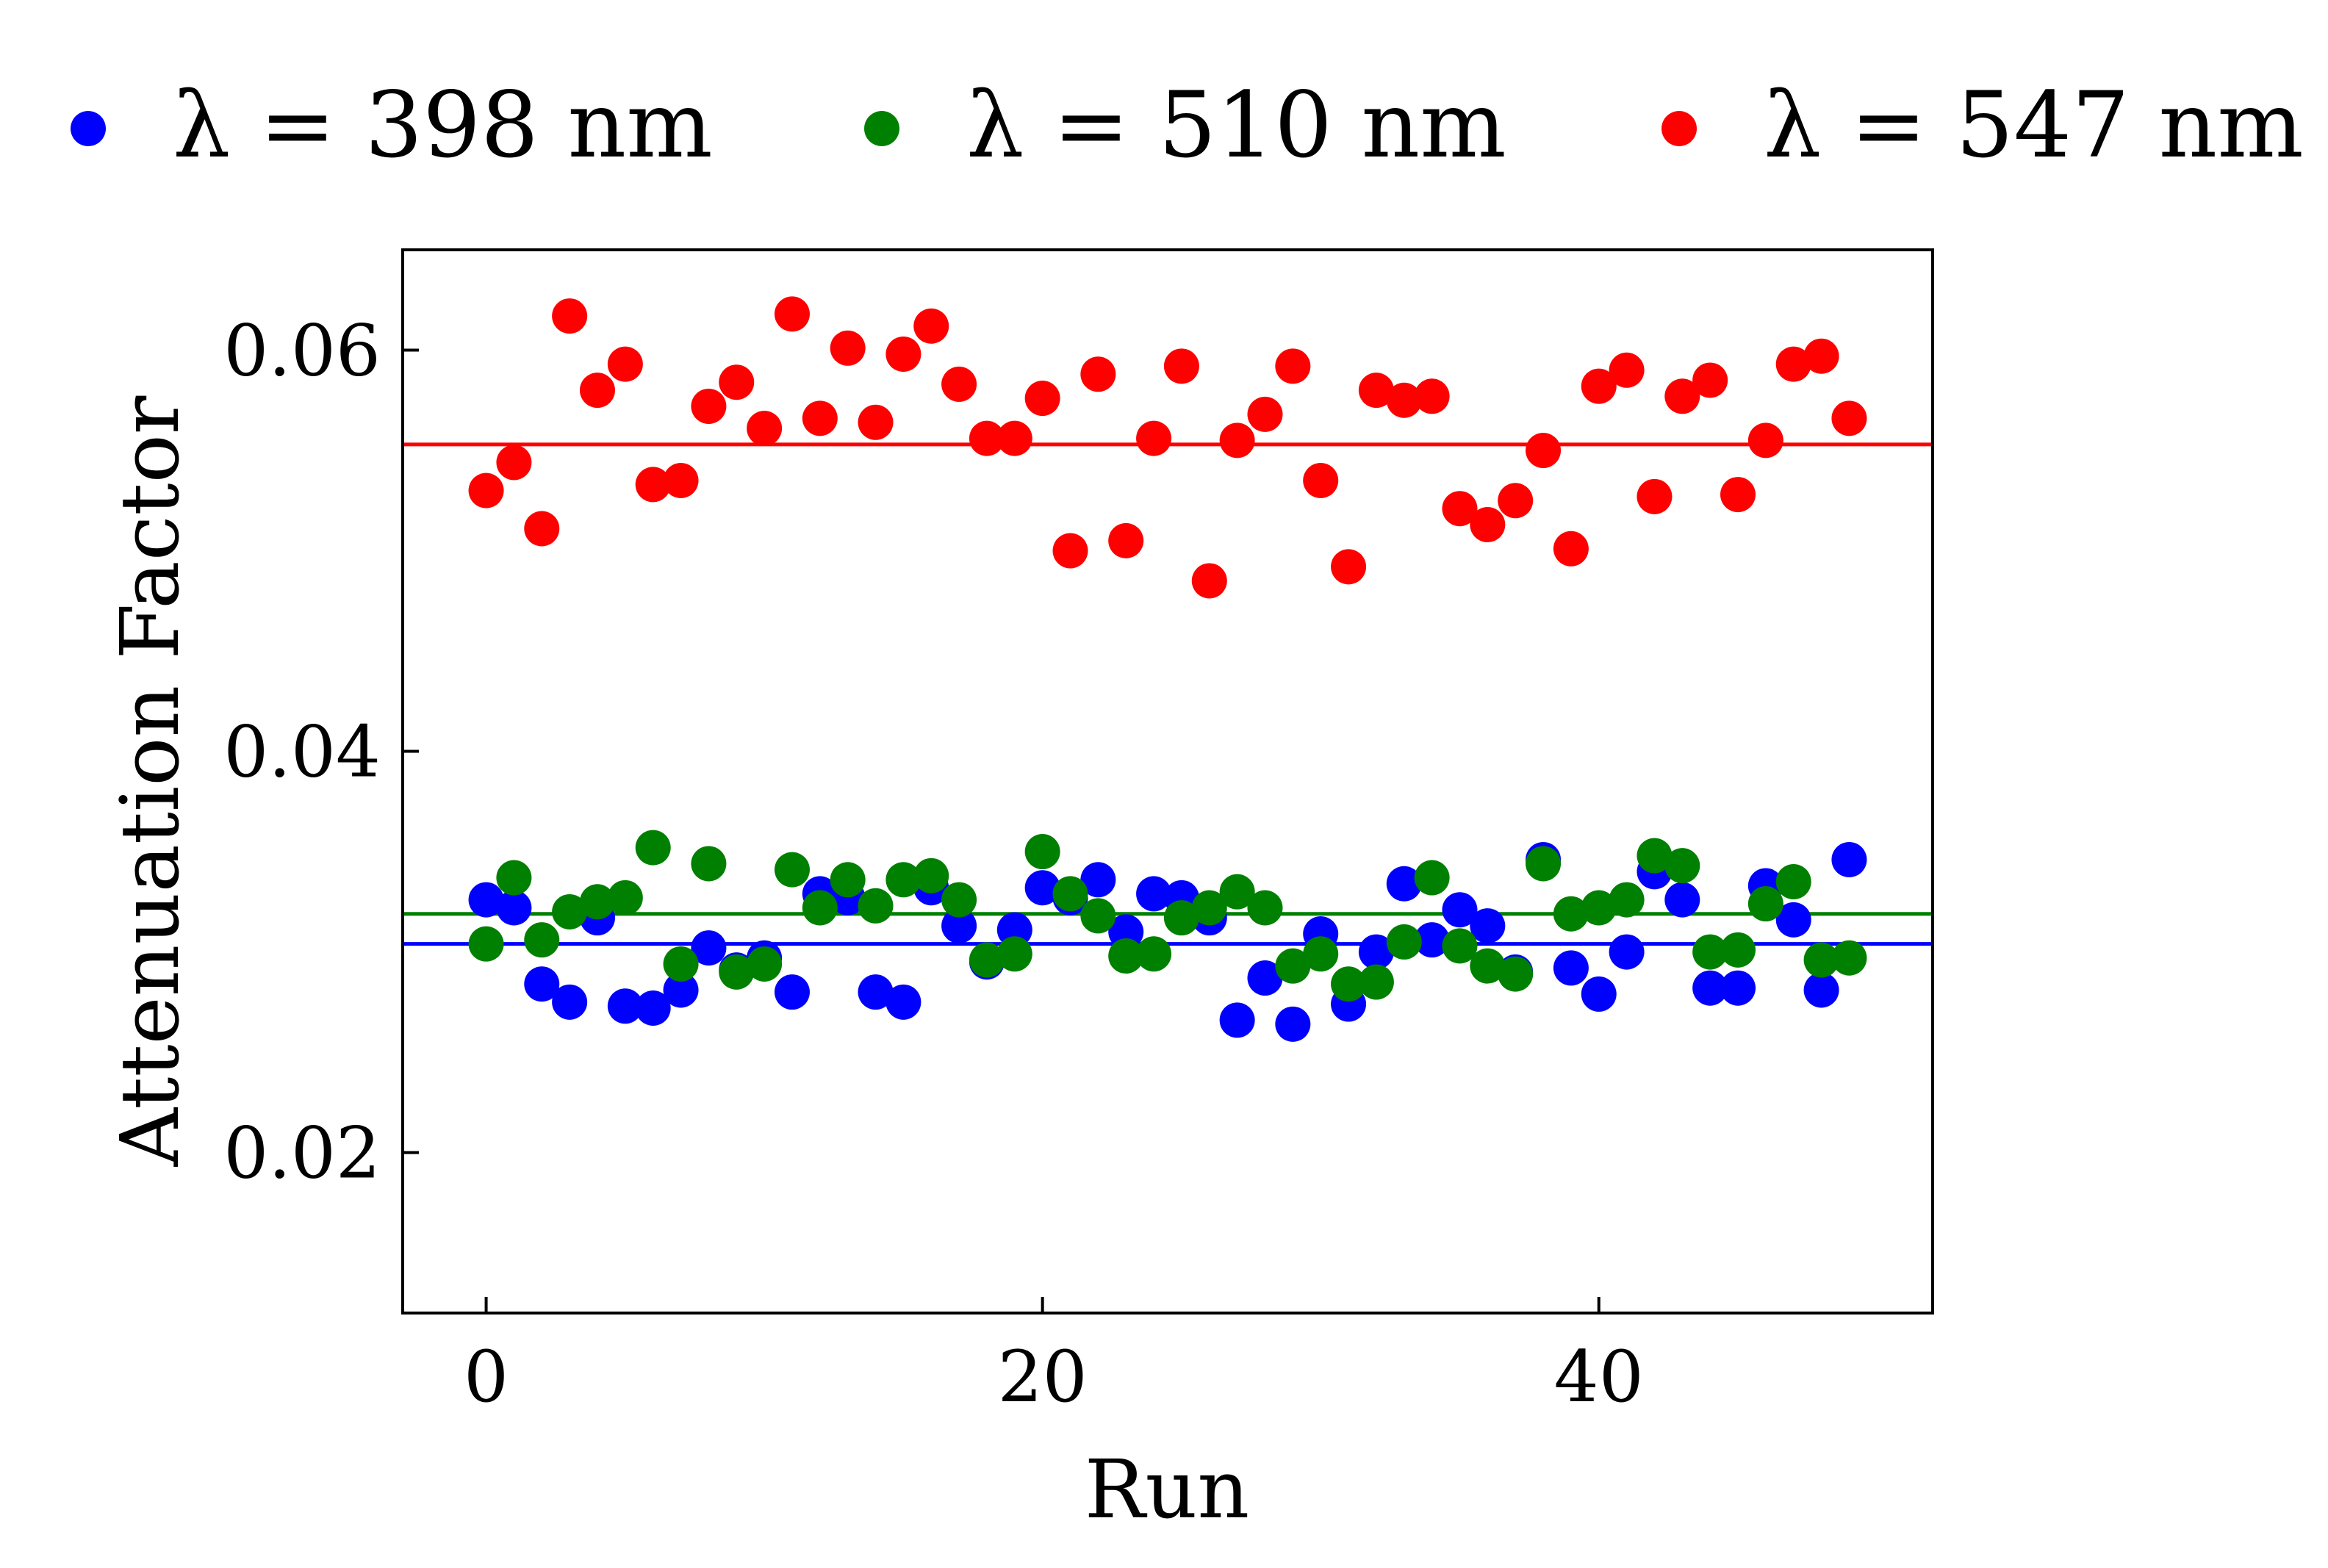 This screenshot has height=1568, width=2328. Describe the element at coordinates (1236, 126) in the screenshot. I see `legend-label-510: λ = 510 nm` at that location.